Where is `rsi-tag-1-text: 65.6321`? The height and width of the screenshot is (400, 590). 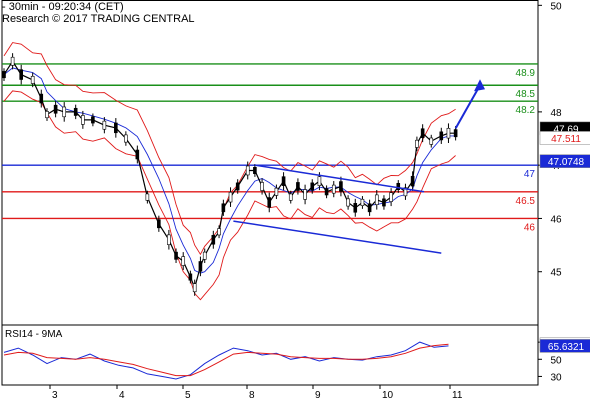 rsi-tag-1-text: 65.6321 is located at coordinates (566, 347).